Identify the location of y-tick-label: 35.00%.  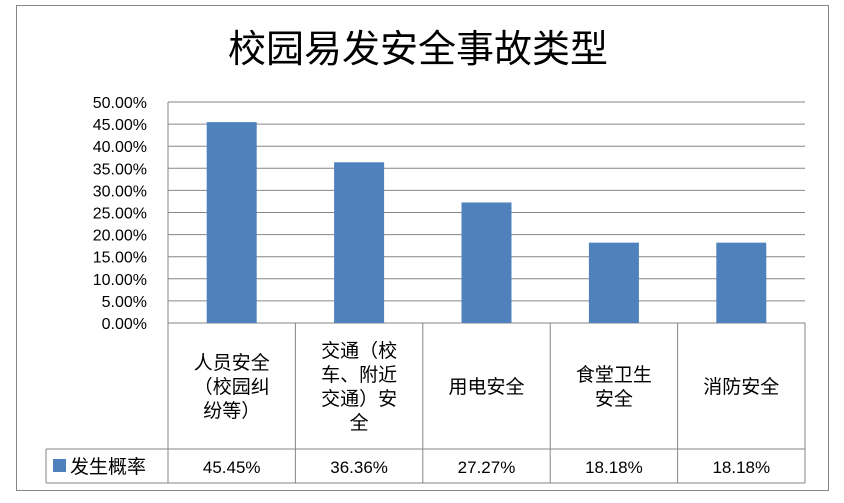
(120, 169).